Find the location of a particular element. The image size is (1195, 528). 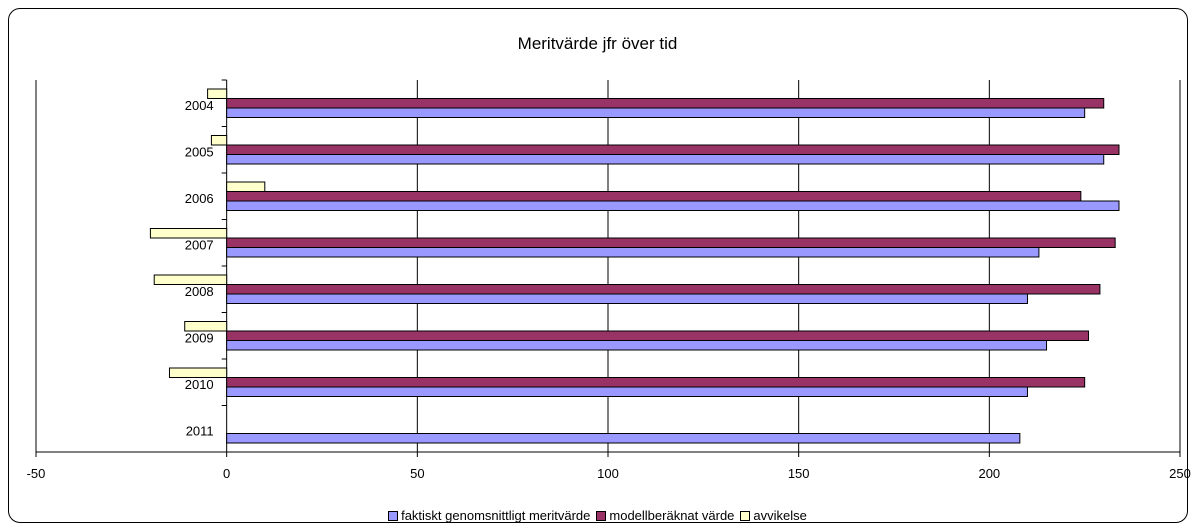

category-label: 2010 is located at coordinates (199, 384).